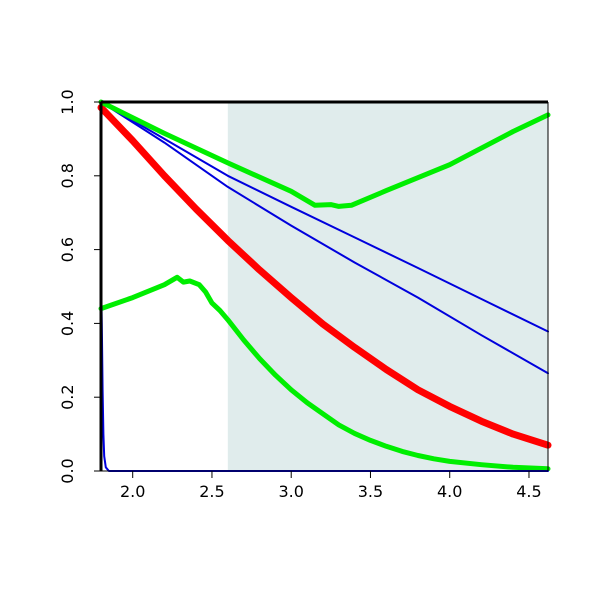 This screenshot has width=600, height=600. Describe the element at coordinates (211, 491) in the screenshot. I see `x-tick-label: 2.5` at that location.